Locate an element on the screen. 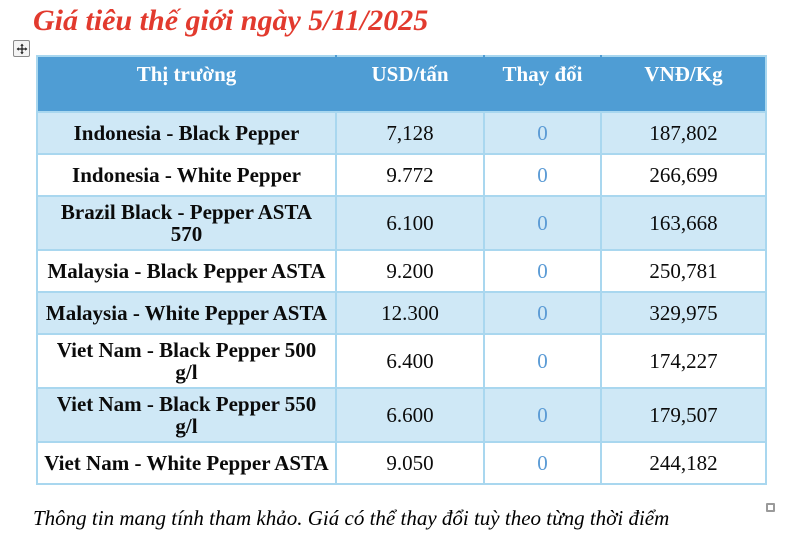 This screenshot has height=558, width=800. usd-cell: 9.050 is located at coordinates (410, 463).